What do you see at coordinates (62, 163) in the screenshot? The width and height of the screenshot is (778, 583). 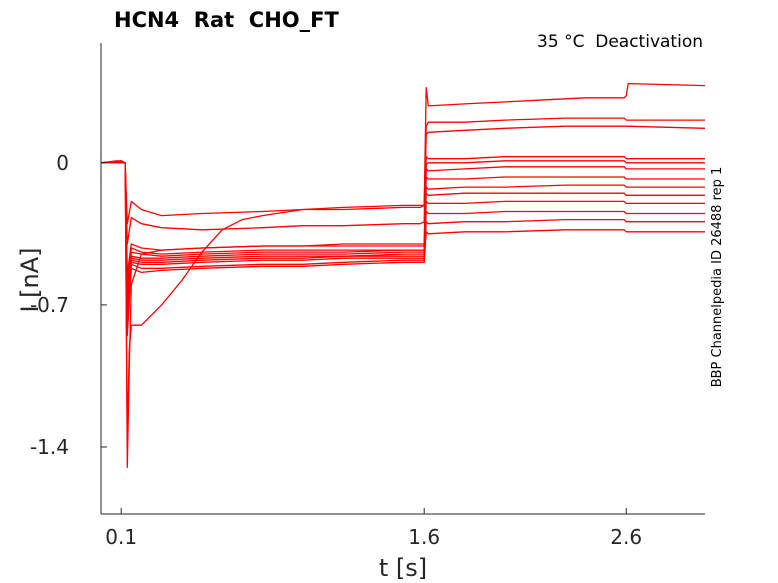 I see `y-tick-label: 0` at bounding box center [62, 163].